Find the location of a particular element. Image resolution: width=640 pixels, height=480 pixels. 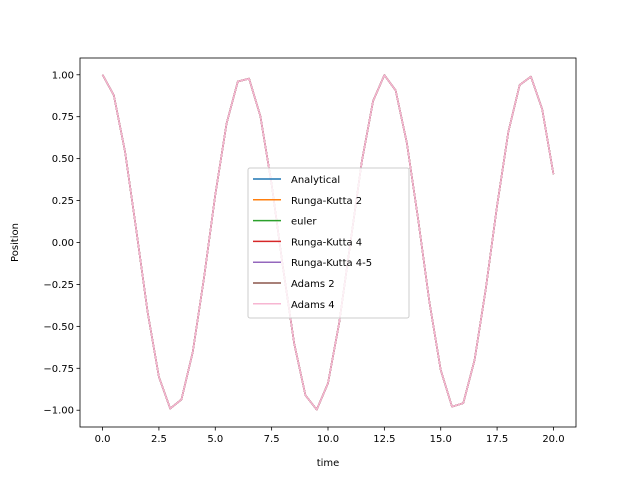

y-tick-label: 0.75 is located at coordinates (63, 117).